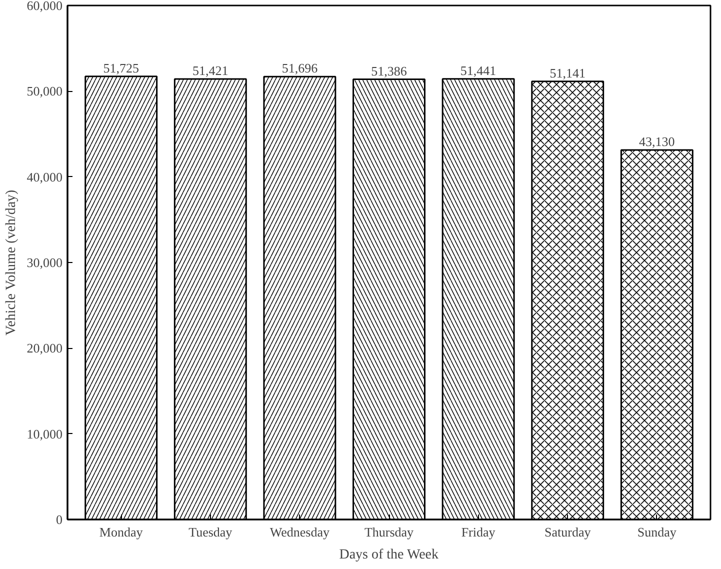 The image size is (721, 569). I want to click on data-label: 51,725, so click(121, 68).